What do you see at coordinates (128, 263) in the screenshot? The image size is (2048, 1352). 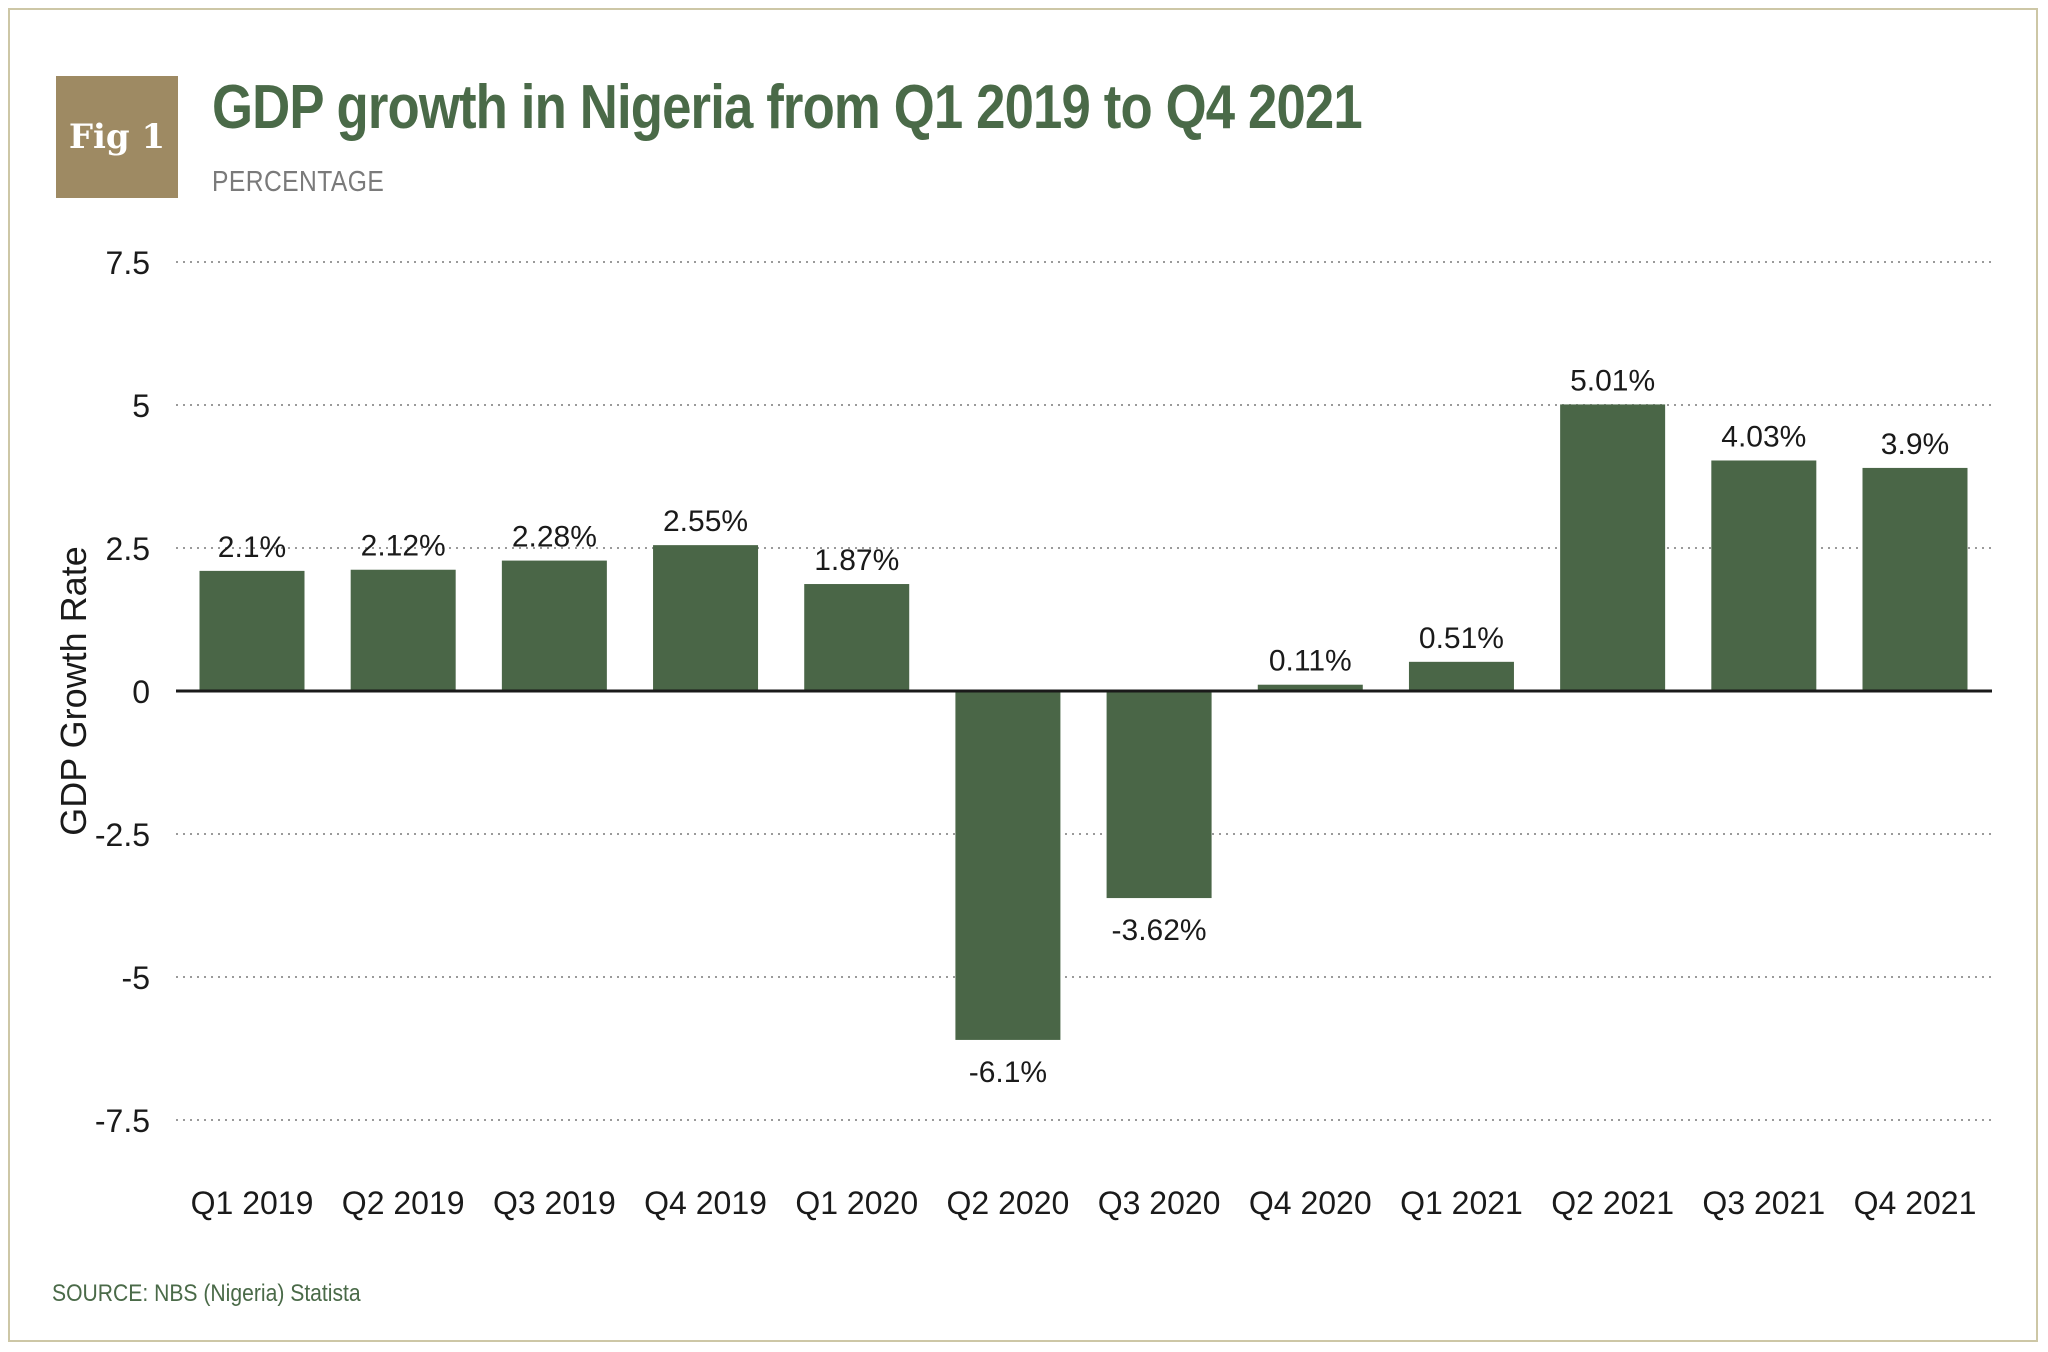 I see `y-tick-label: 7.5` at bounding box center [128, 263].